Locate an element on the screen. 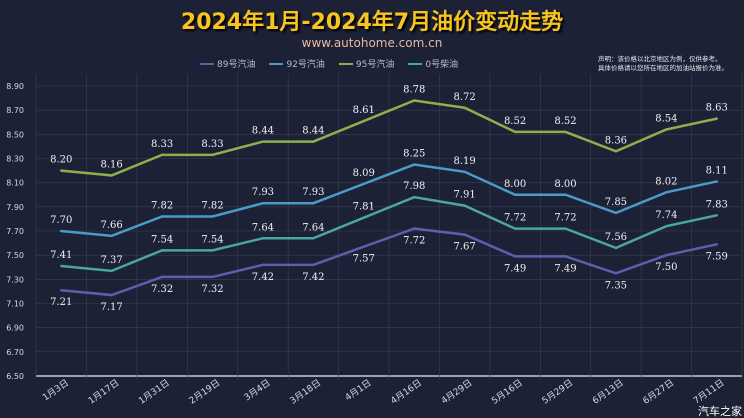 This screenshot has height=418, width=744. data-label: 7.57 is located at coordinates (364, 259).